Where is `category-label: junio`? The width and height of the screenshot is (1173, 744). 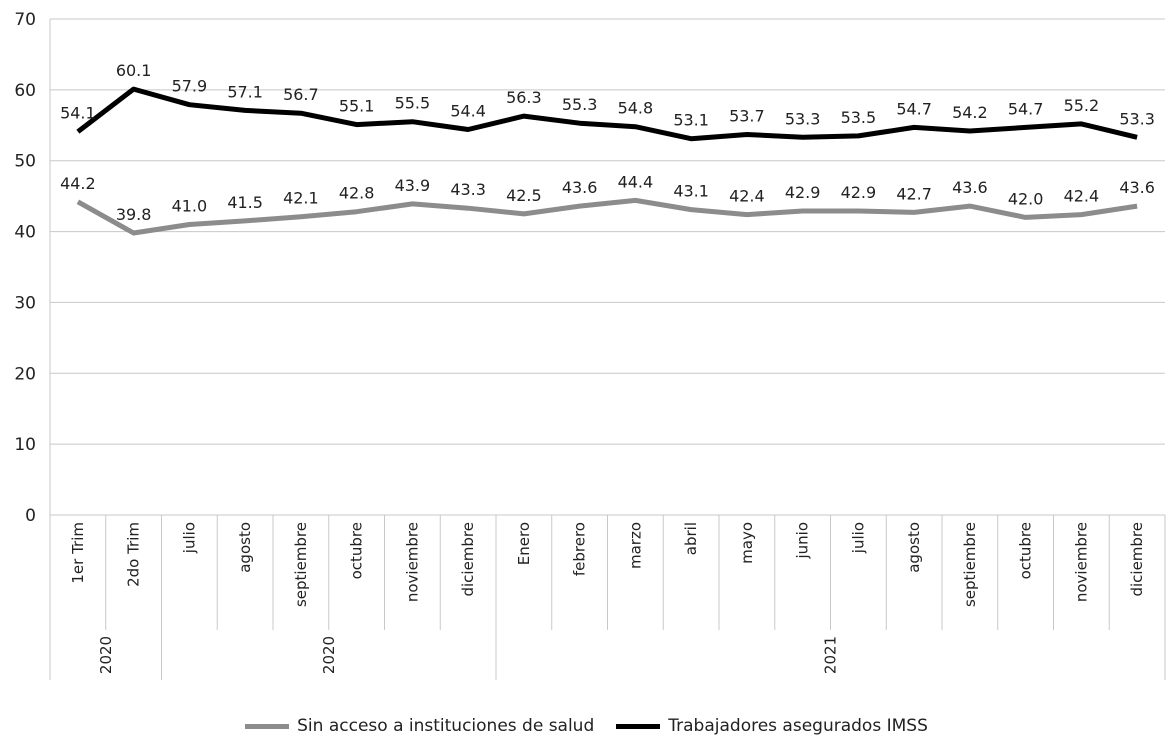
category-label: junio is located at coordinates (803, 541).